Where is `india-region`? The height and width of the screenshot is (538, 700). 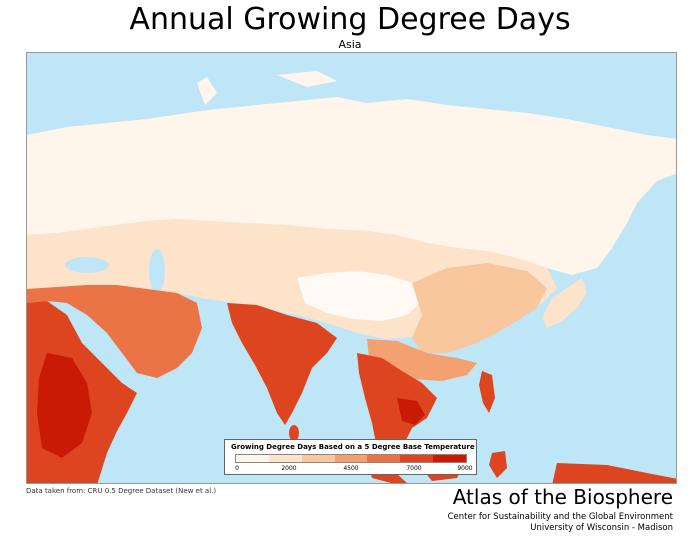 india-region is located at coordinates (282, 364).